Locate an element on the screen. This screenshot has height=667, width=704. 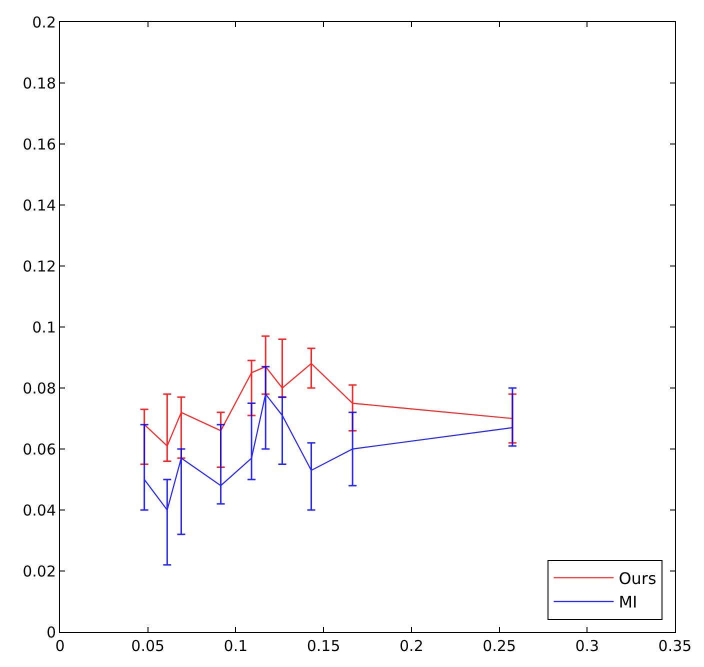
y-tick-label: 0.06 is located at coordinates (39, 449).